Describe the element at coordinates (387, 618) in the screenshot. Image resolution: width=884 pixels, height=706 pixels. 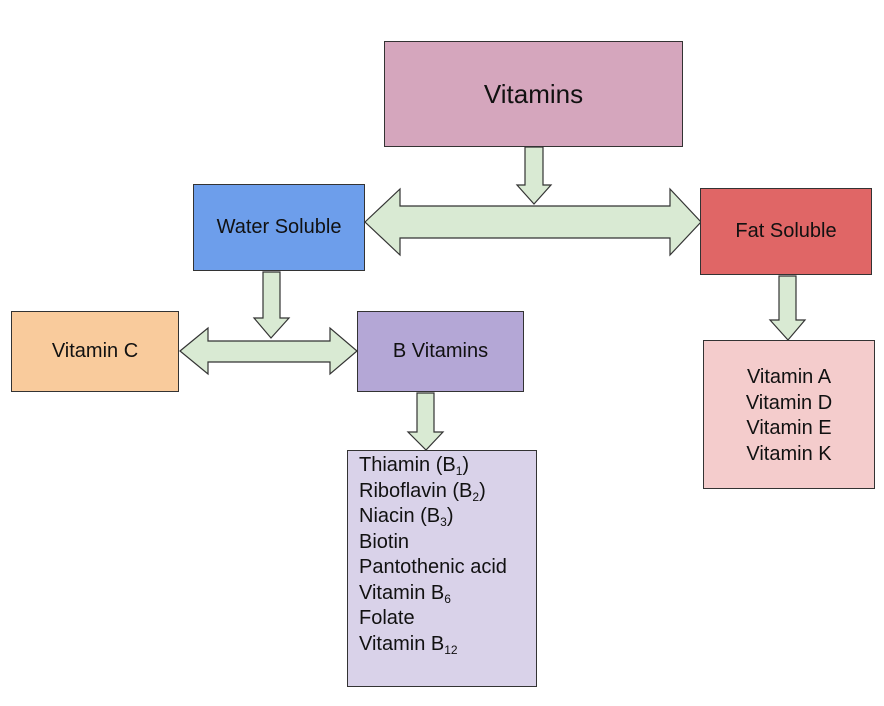
I see `b-vitamin-item: Folate` at that location.